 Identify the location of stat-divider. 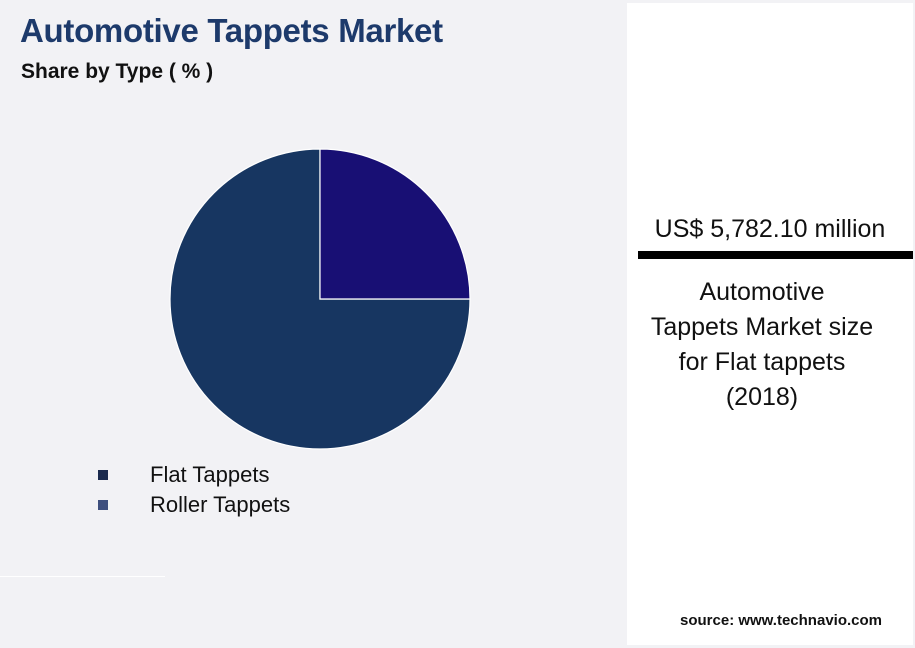
(775, 255).